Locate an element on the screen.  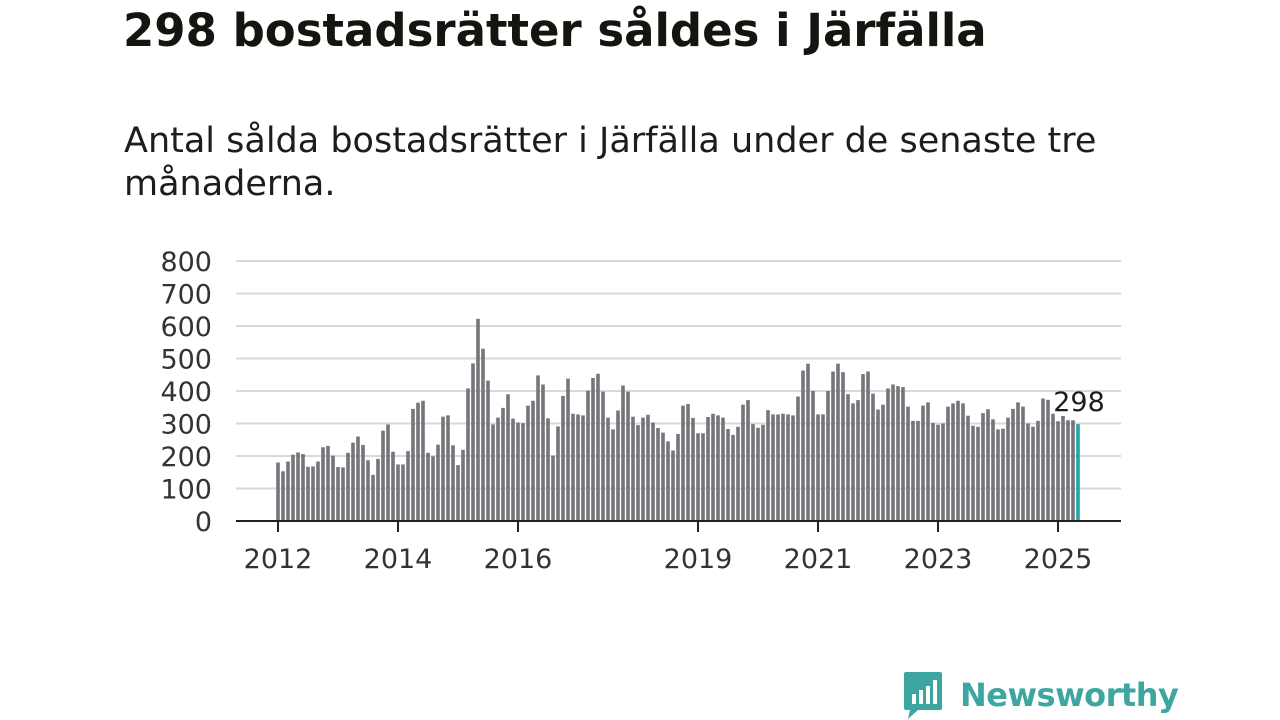
bar-chart-speech-bubble-icon is located at coordinates (923, 695).